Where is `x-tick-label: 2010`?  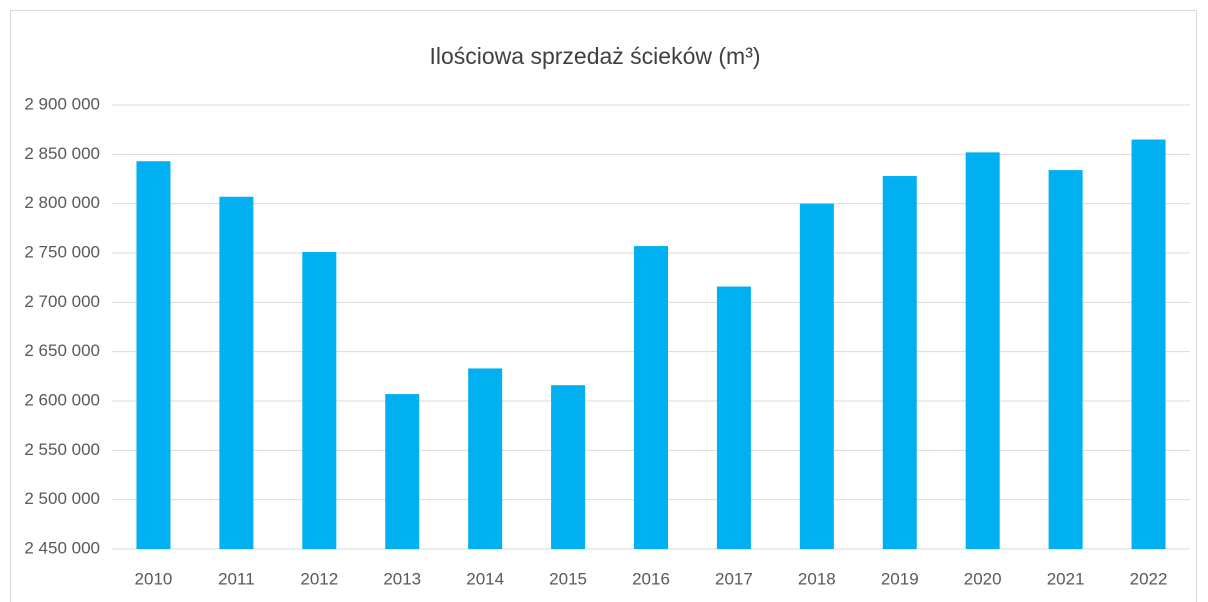
x-tick-label: 2010 is located at coordinates (154, 578).